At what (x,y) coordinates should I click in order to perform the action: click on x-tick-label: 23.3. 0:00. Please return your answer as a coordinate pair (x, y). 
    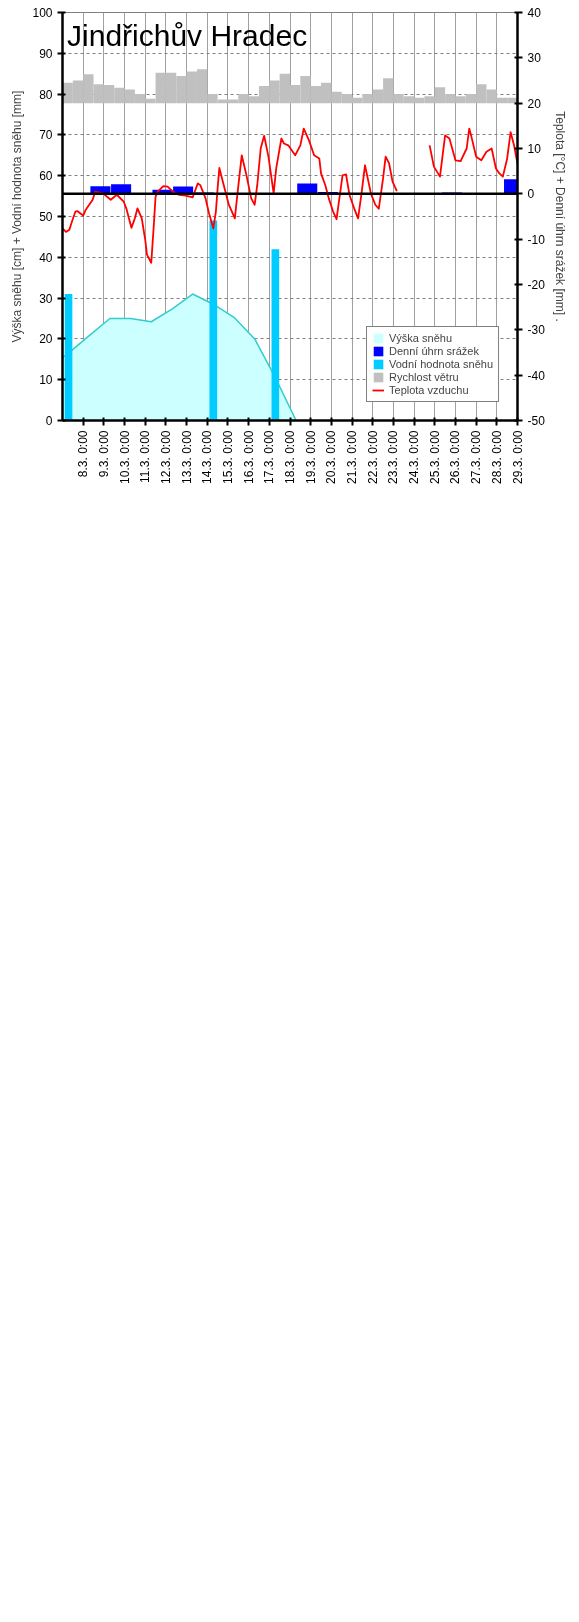
    Looking at the image, I should click on (393, 457).